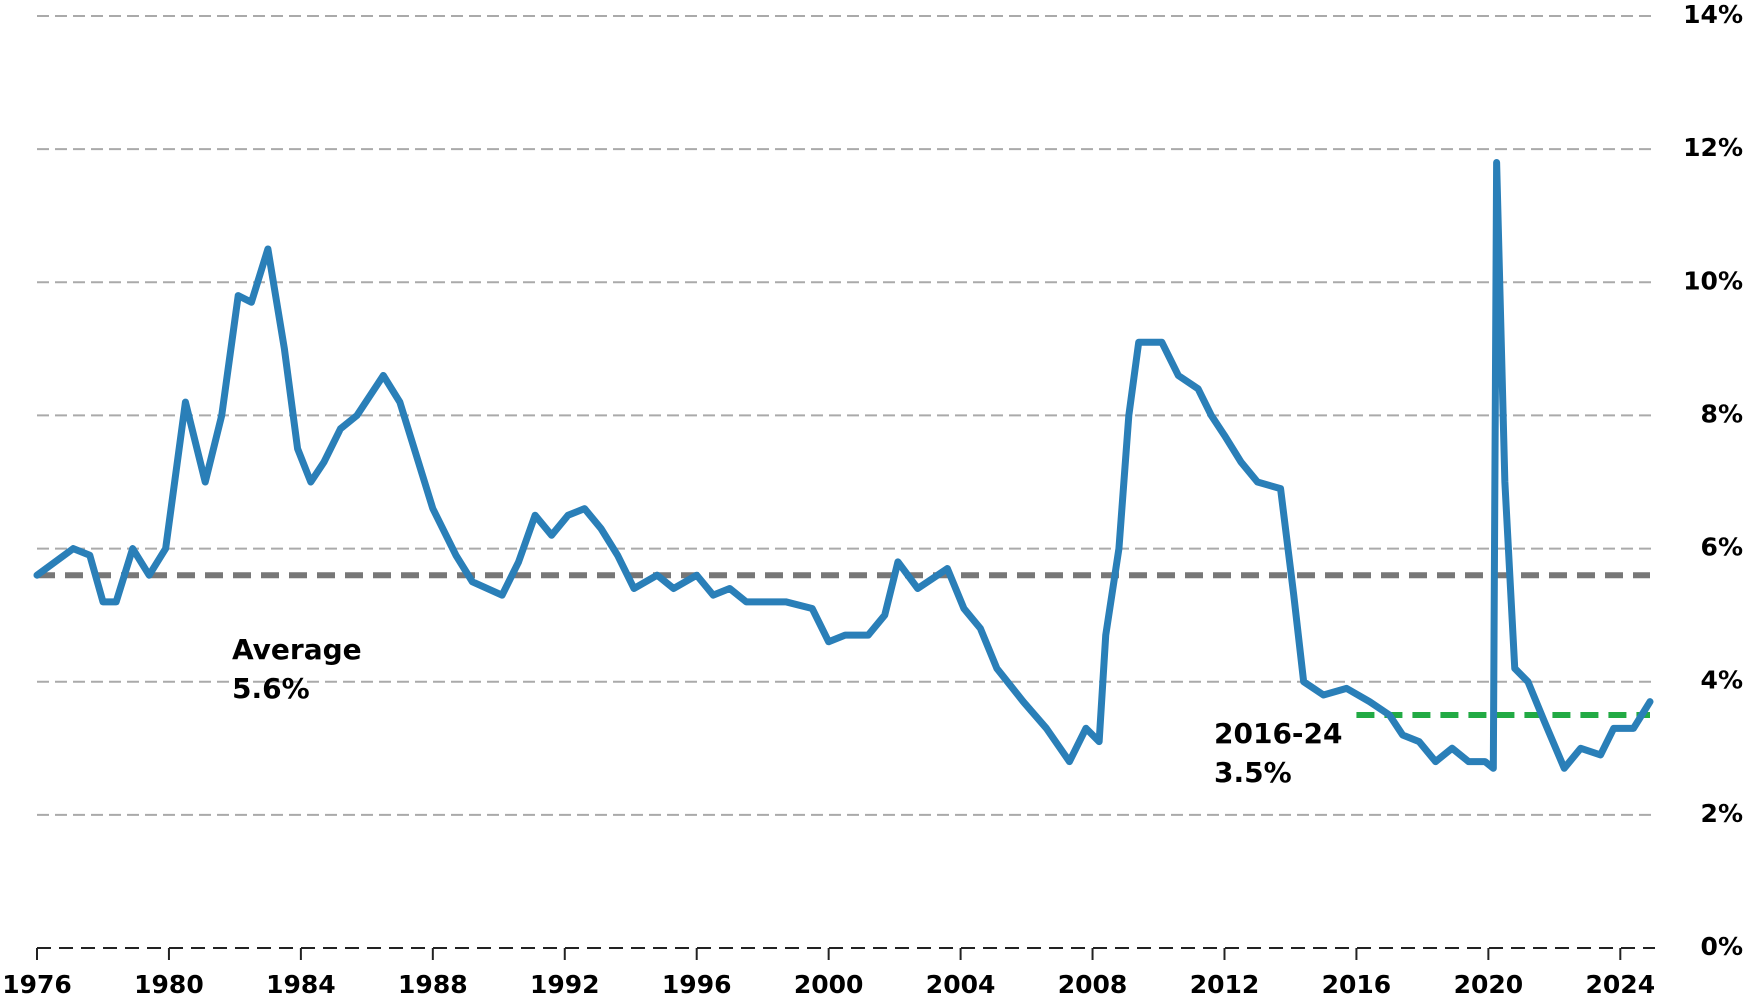 The height and width of the screenshot is (1003, 1746). I want to click on y-tick-label: 6%, so click(1722, 547).